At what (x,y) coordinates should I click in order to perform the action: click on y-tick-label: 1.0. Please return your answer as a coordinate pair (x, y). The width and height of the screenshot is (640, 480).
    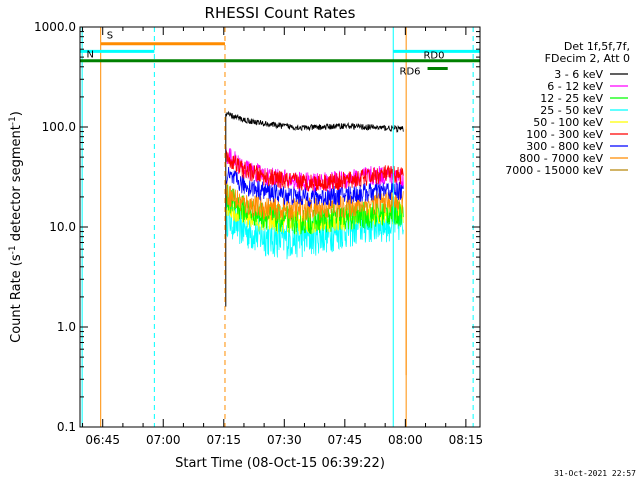
    Looking at the image, I should click on (66, 327).